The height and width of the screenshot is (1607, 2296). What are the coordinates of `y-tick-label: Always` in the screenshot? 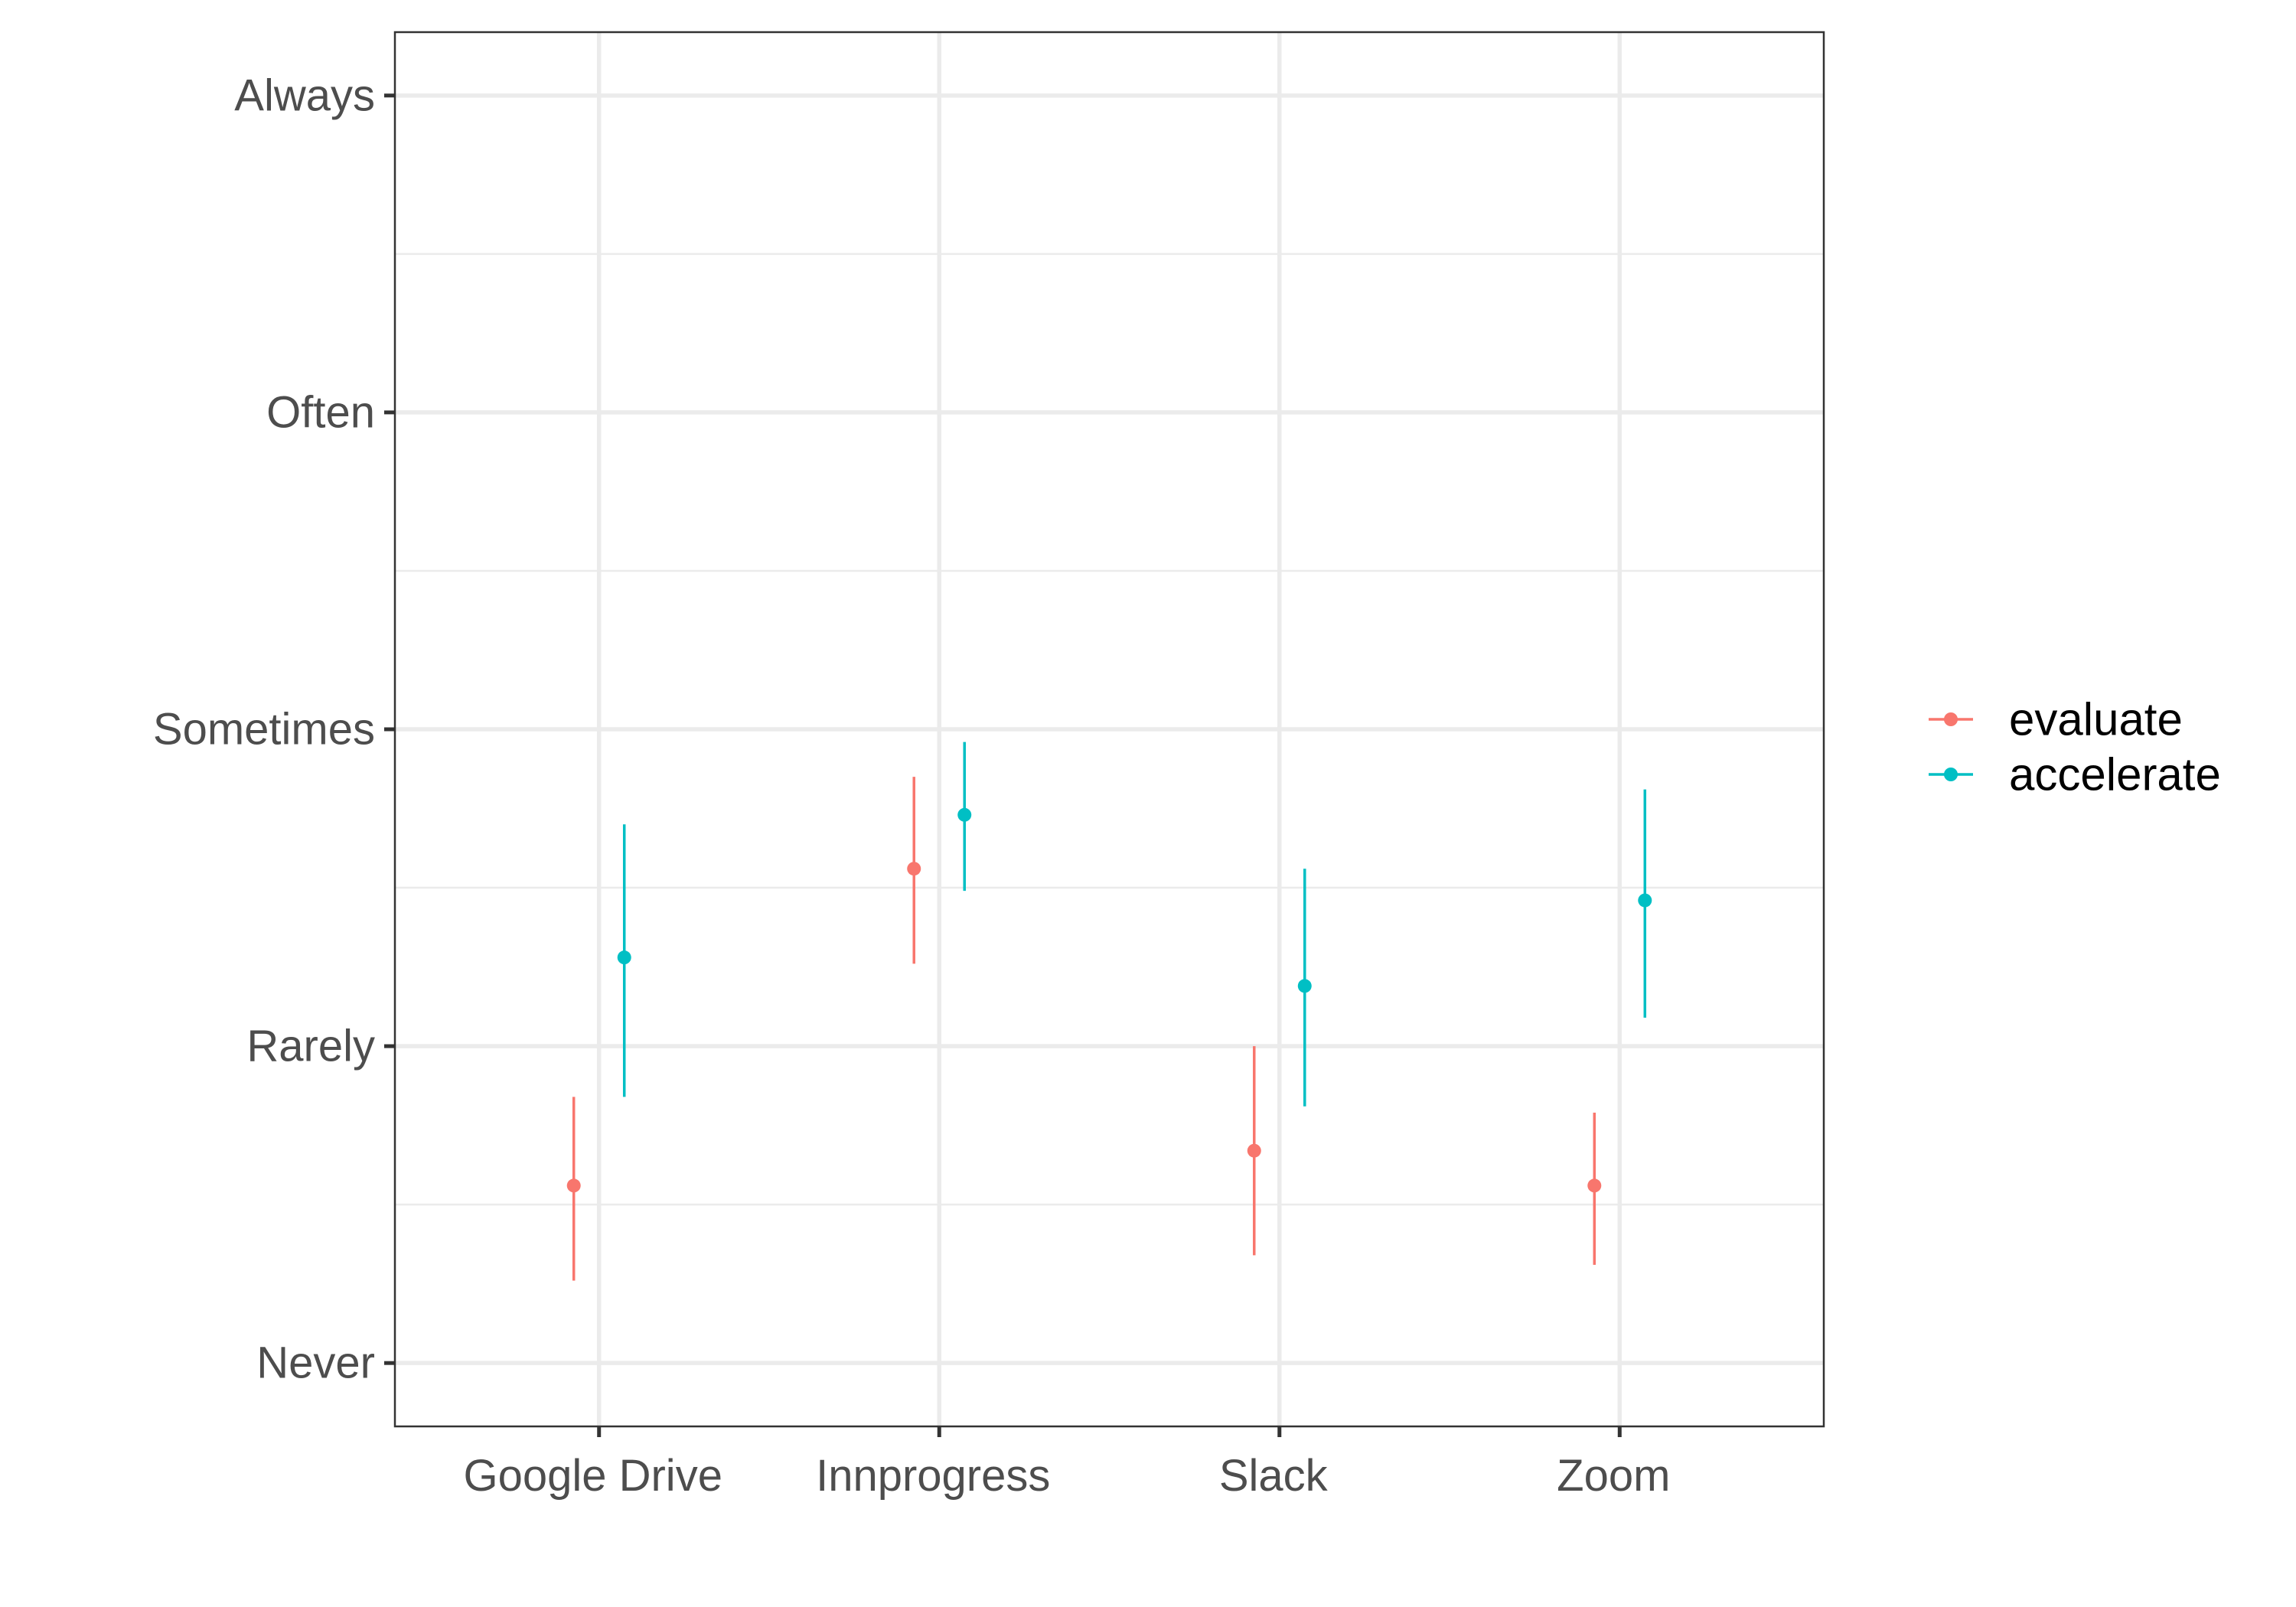 It's located at (304, 95).